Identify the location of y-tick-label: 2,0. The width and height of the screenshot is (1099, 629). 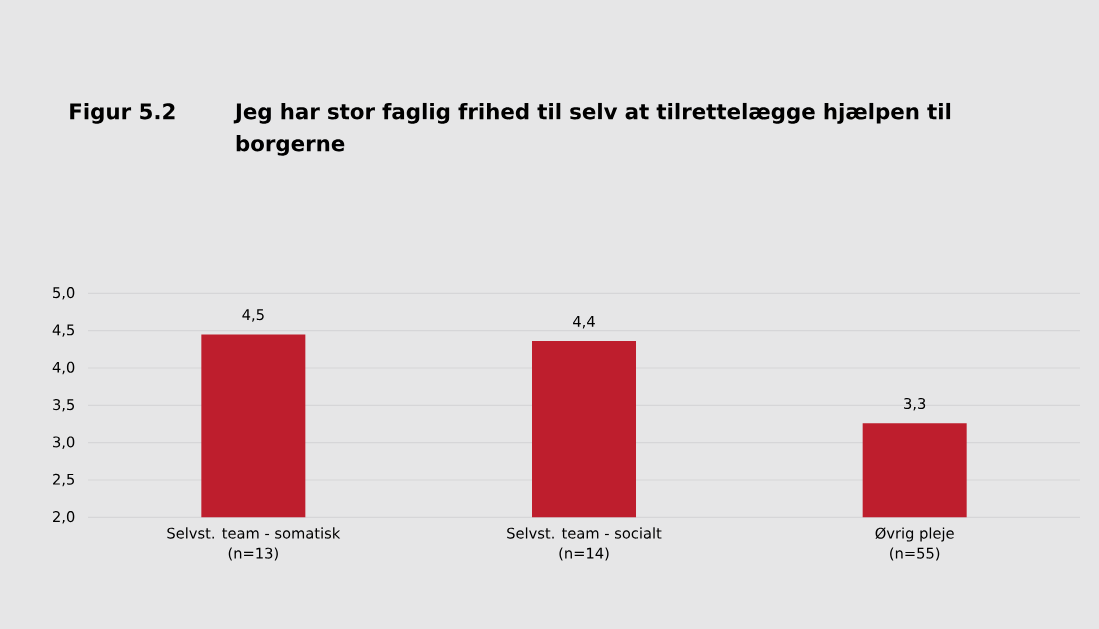
(64, 517).